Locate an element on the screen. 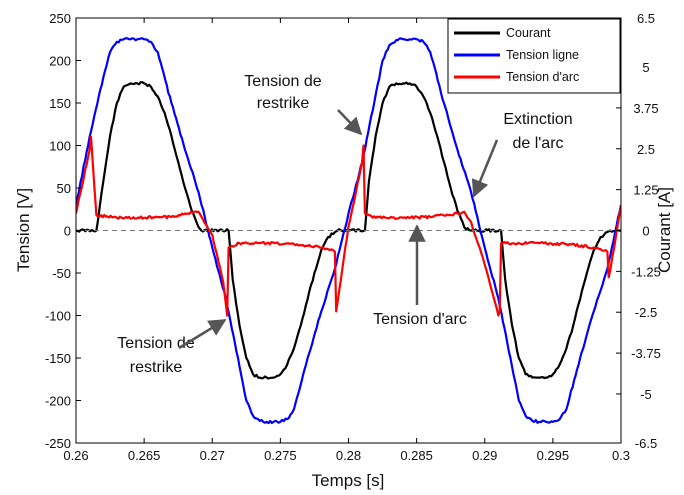 The image size is (684, 495). x-tick-label: 0.3 is located at coordinates (621, 455).